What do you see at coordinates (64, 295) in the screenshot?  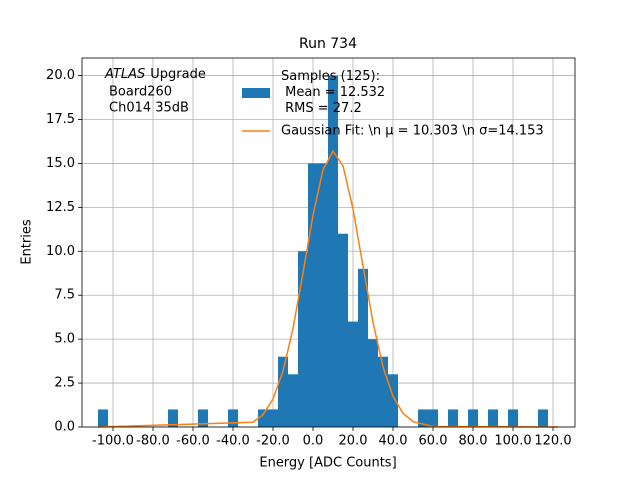 I see `y-tick-label: 7.5` at bounding box center [64, 295].